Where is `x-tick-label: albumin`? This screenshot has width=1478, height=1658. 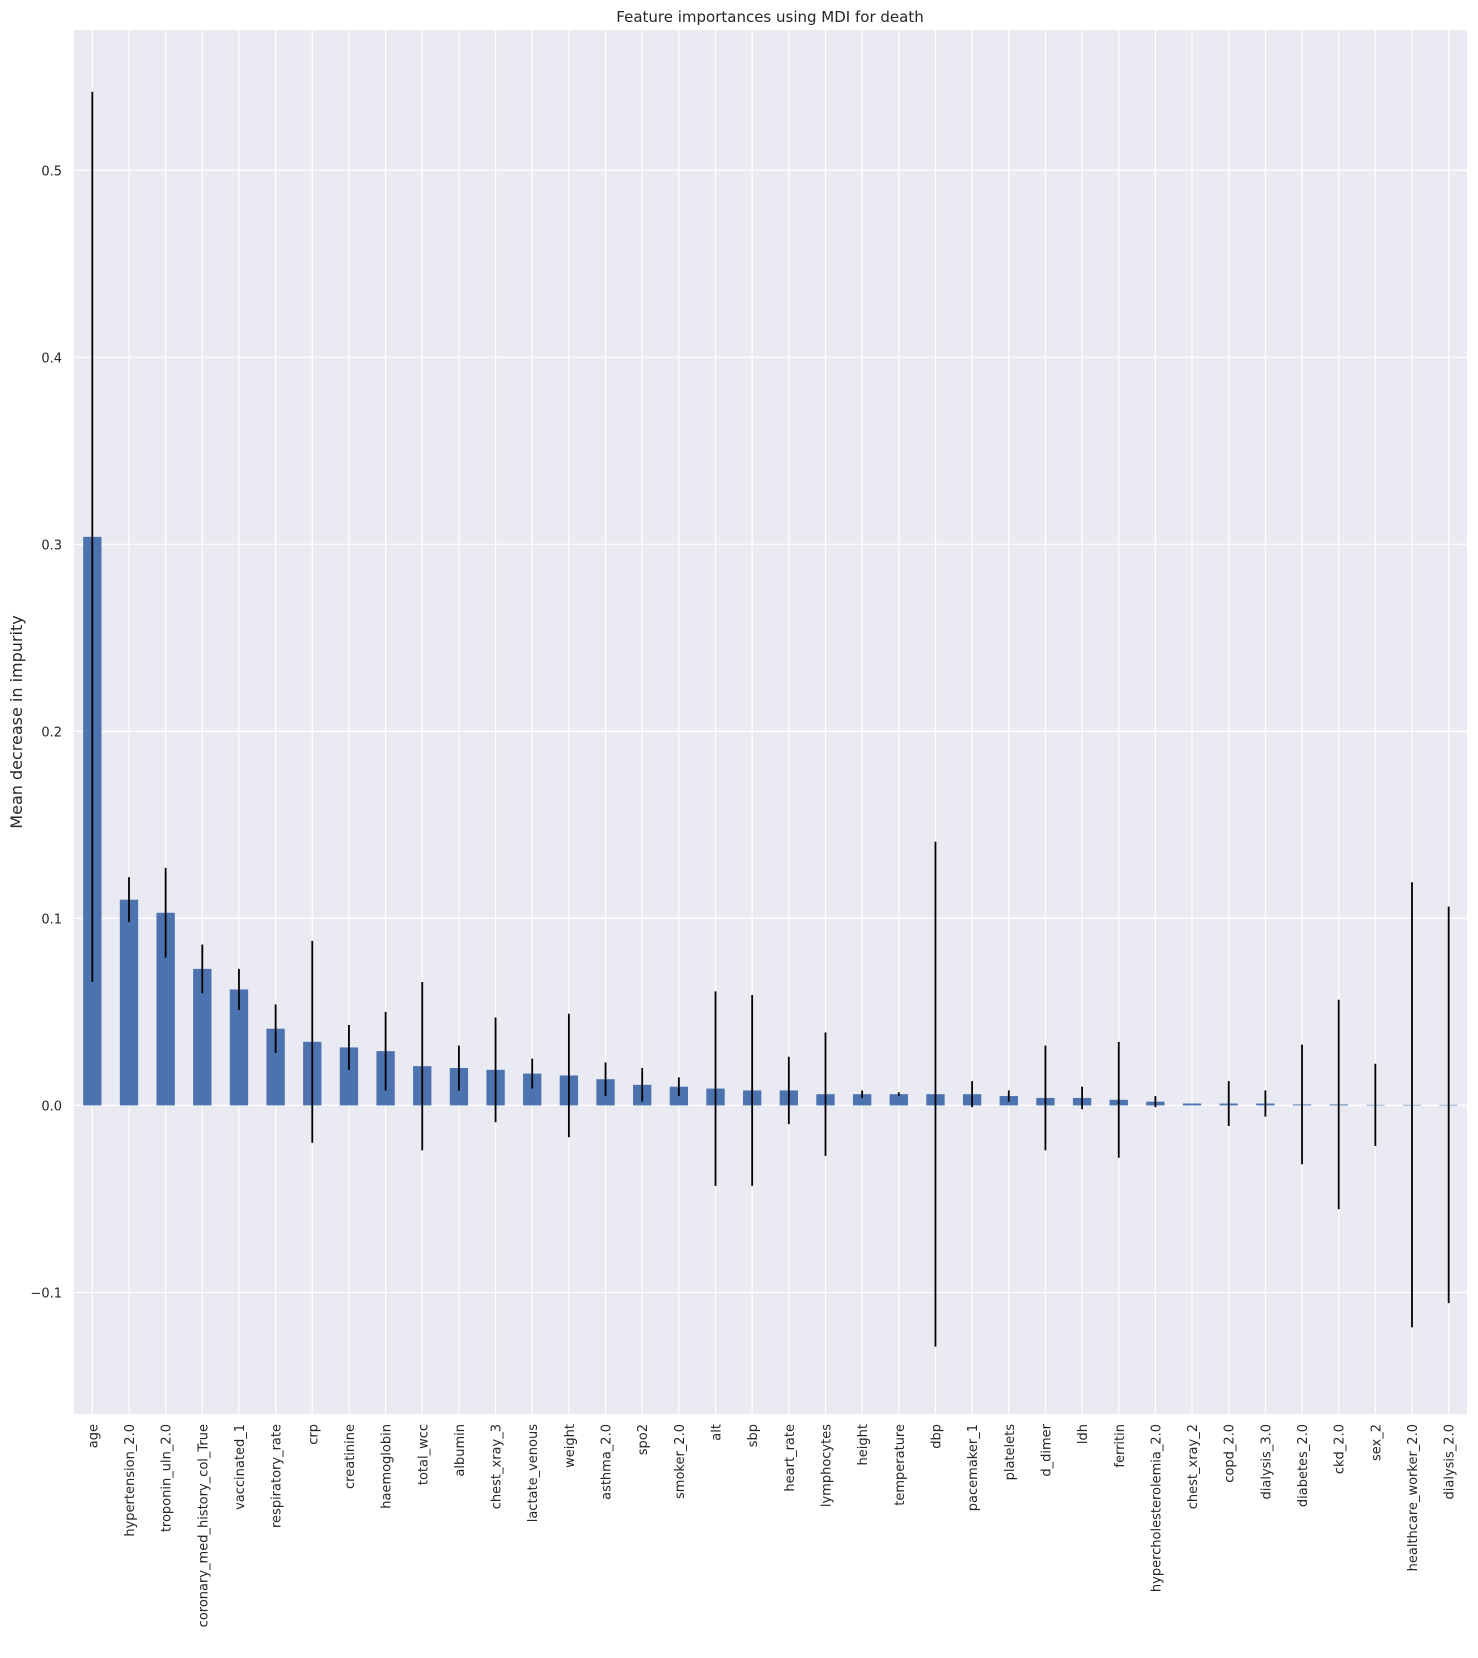
x-tick-label: albumin is located at coordinates (460, 1450).